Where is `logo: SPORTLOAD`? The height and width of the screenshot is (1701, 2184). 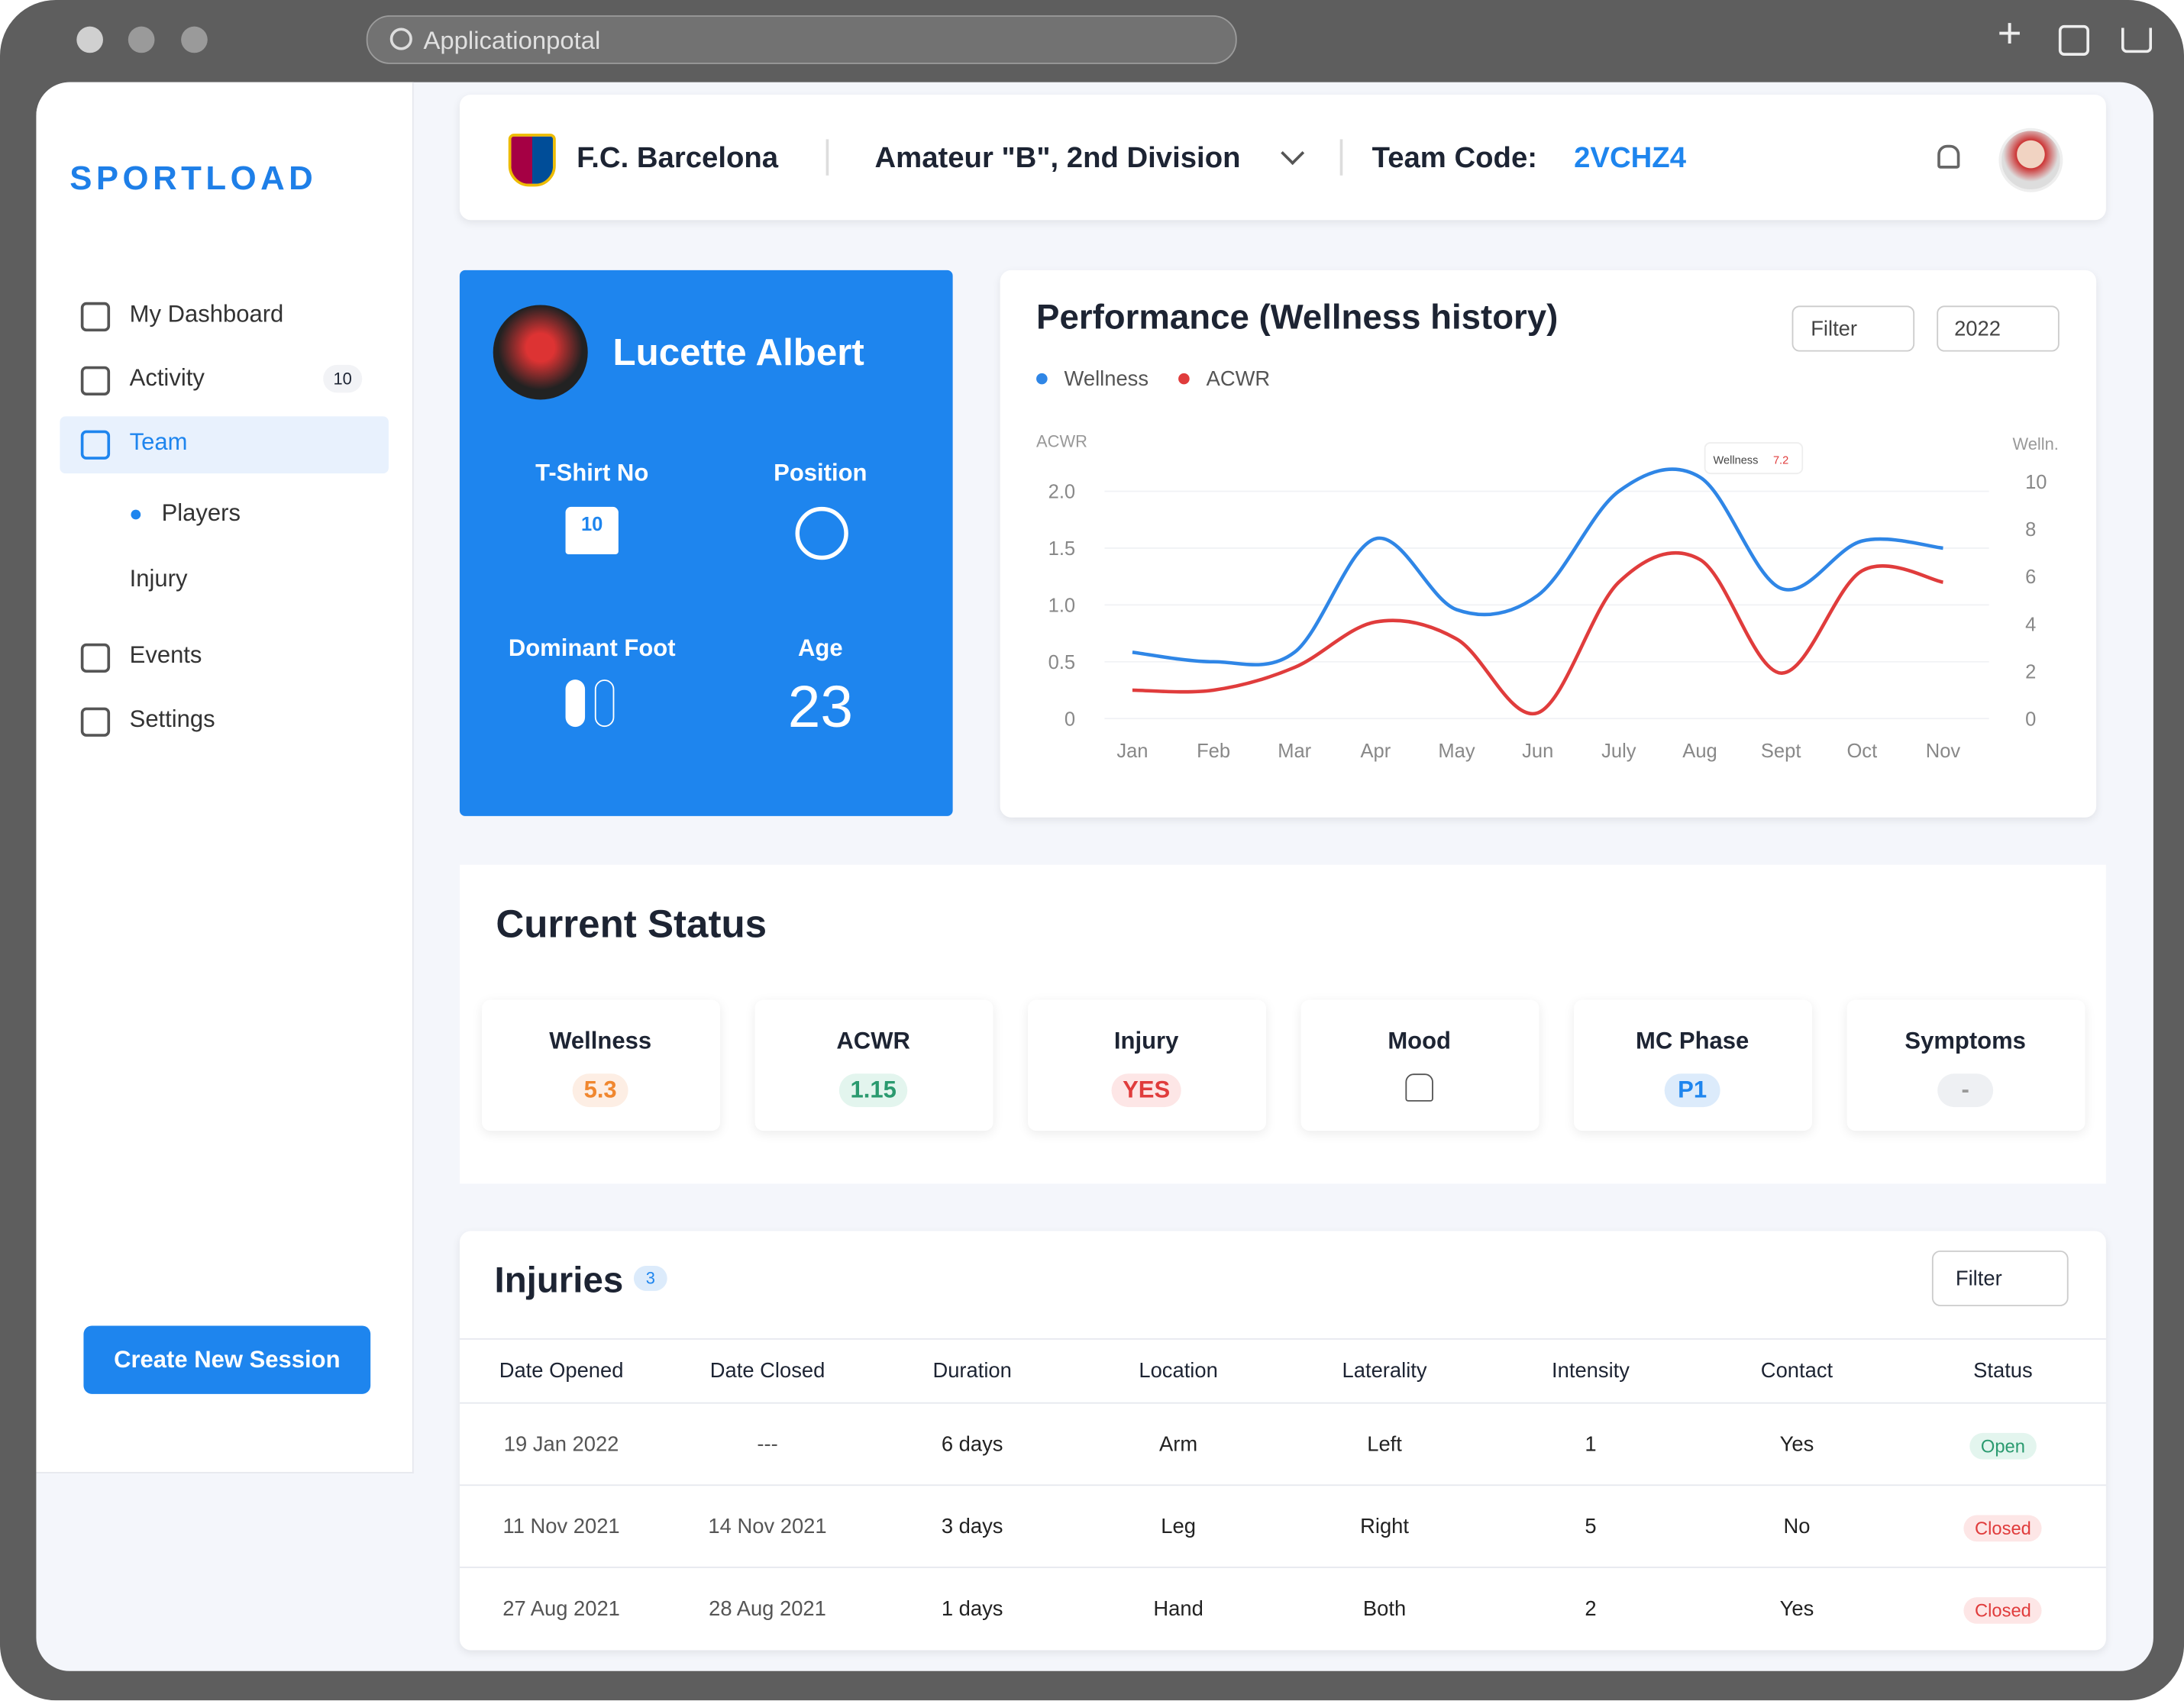 logo: SPORTLOAD is located at coordinates (193, 179).